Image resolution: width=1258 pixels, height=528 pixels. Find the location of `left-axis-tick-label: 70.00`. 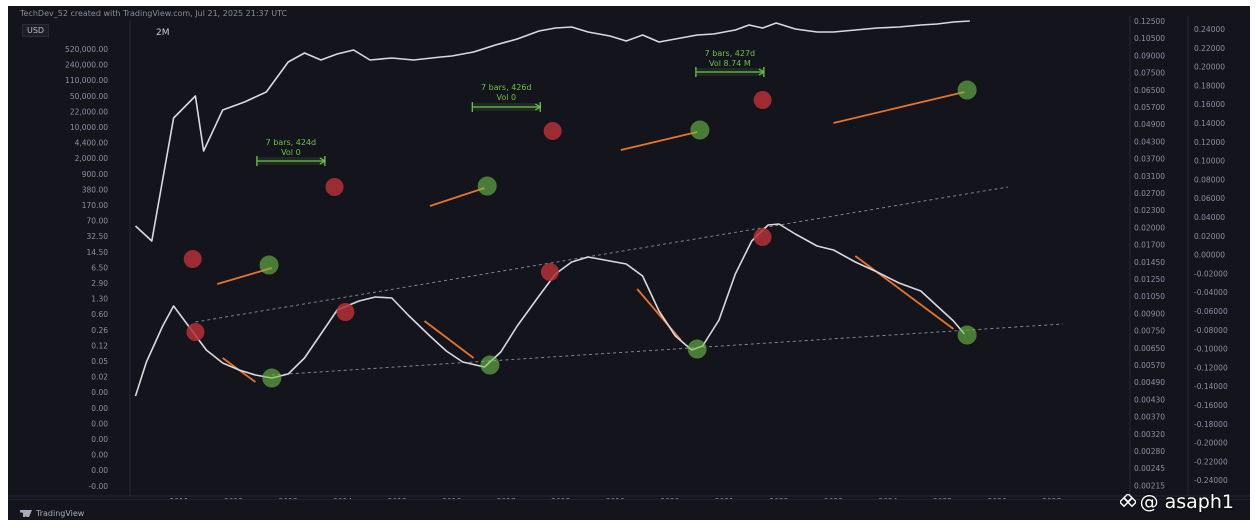

left-axis-tick-label: 70.00 is located at coordinates (98, 221).